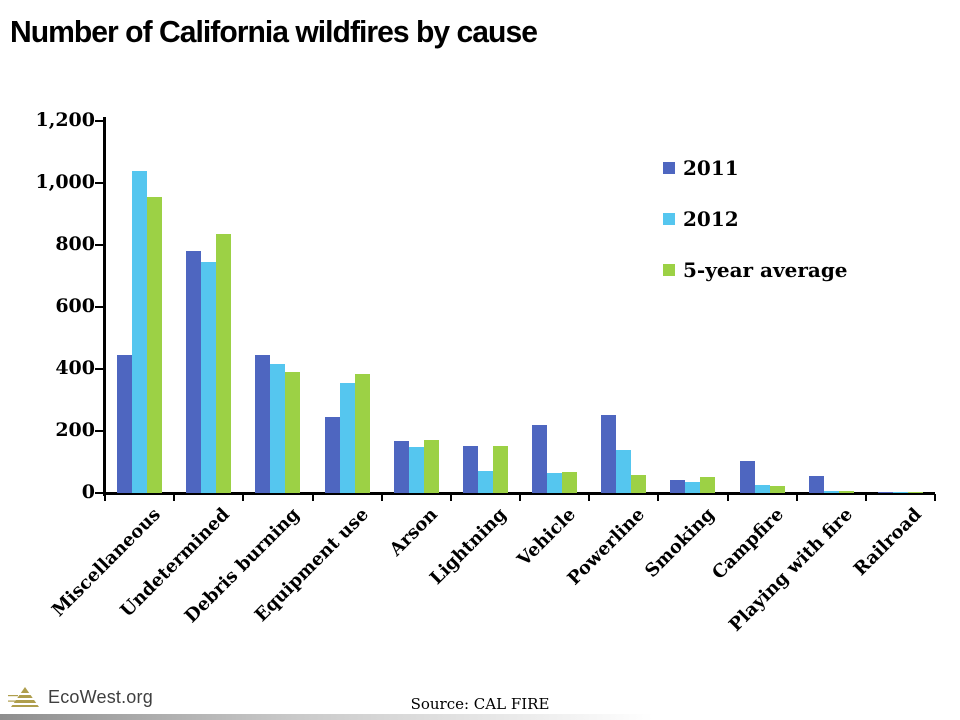  What do you see at coordinates (569, 482) in the screenshot?
I see `bar-5-year-average-vehicle` at bounding box center [569, 482].